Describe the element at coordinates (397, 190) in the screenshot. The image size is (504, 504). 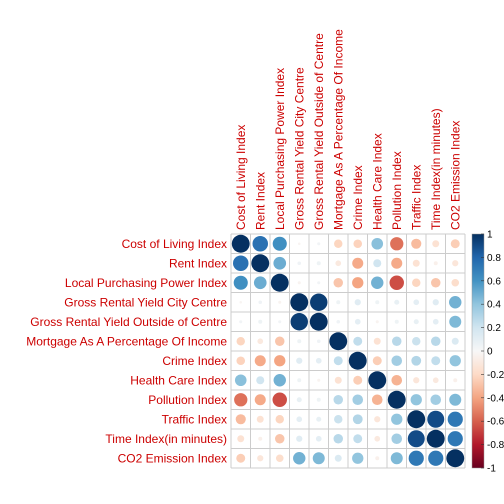
I see `column-label: Pollution Index` at that location.